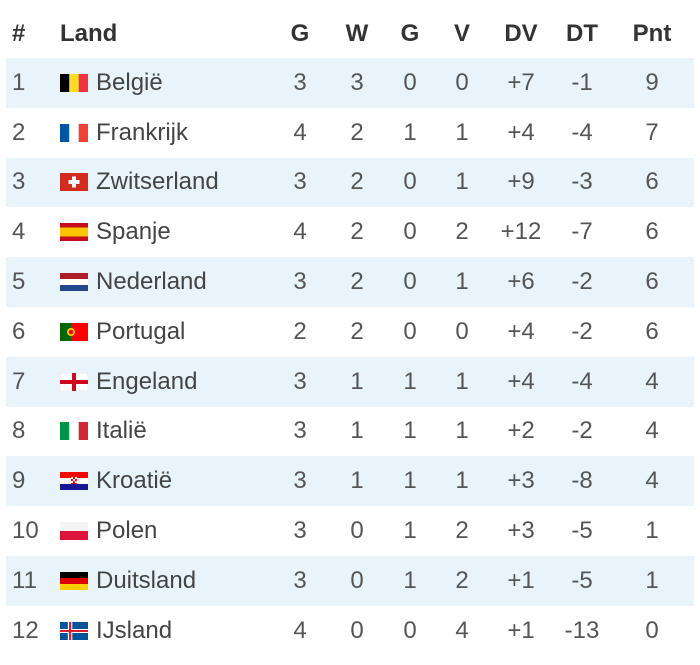  What do you see at coordinates (74, 580) in the screenshot?
I see `flag-germany-icon` at bounding box center [74, 580].